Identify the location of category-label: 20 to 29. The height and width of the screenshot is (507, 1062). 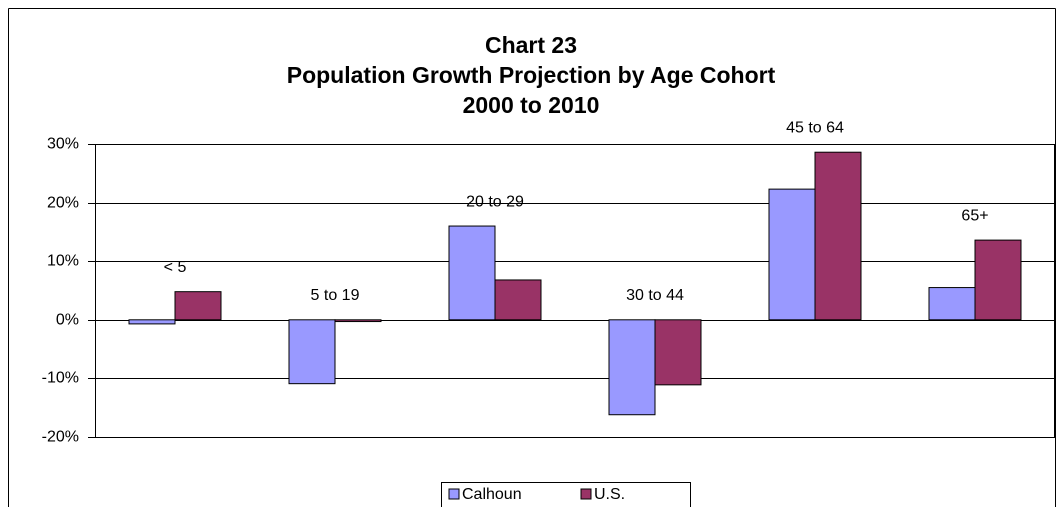
(495, 201).